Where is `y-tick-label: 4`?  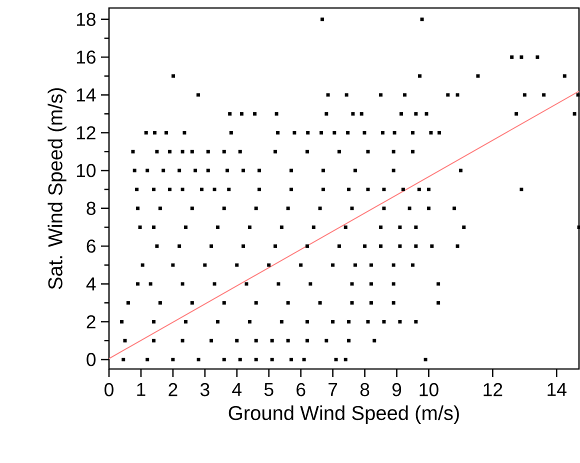
y-tick-label: 4 is located at coordinates (91, 284).